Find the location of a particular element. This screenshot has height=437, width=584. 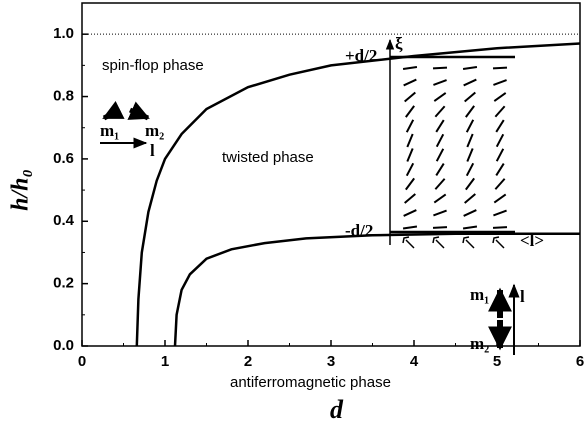

x-tick-label: 4 is located at coordinates (414, 361).